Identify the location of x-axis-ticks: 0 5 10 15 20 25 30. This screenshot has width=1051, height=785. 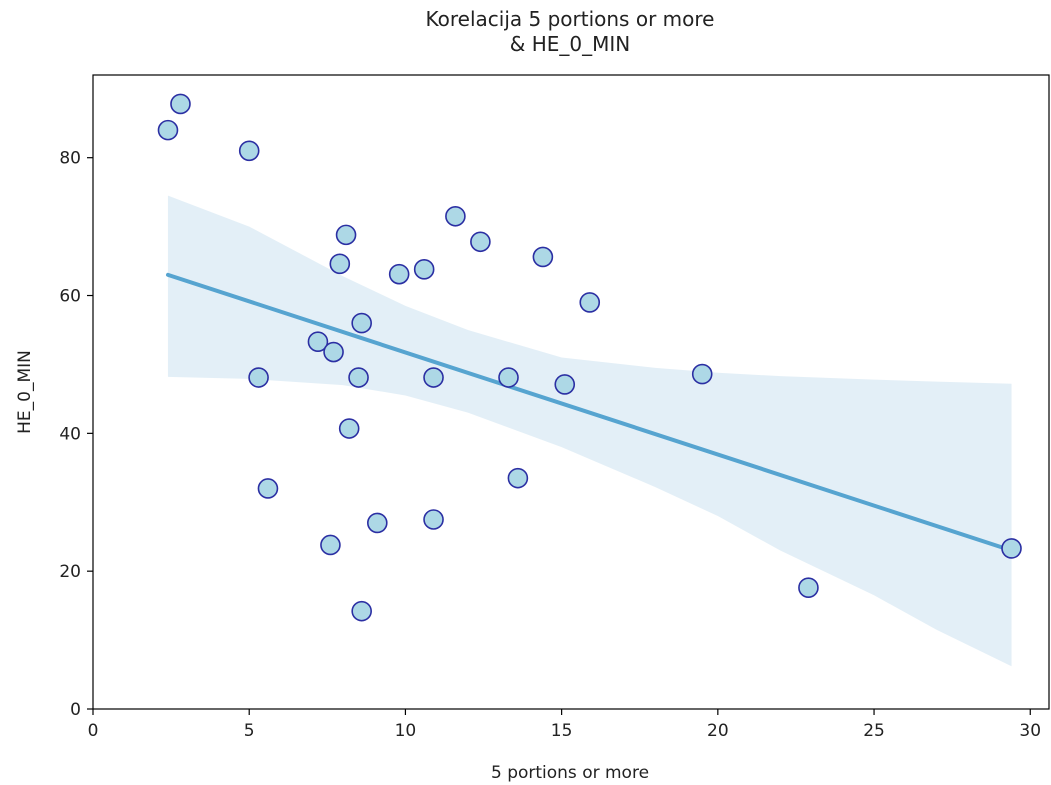
(564, 725).